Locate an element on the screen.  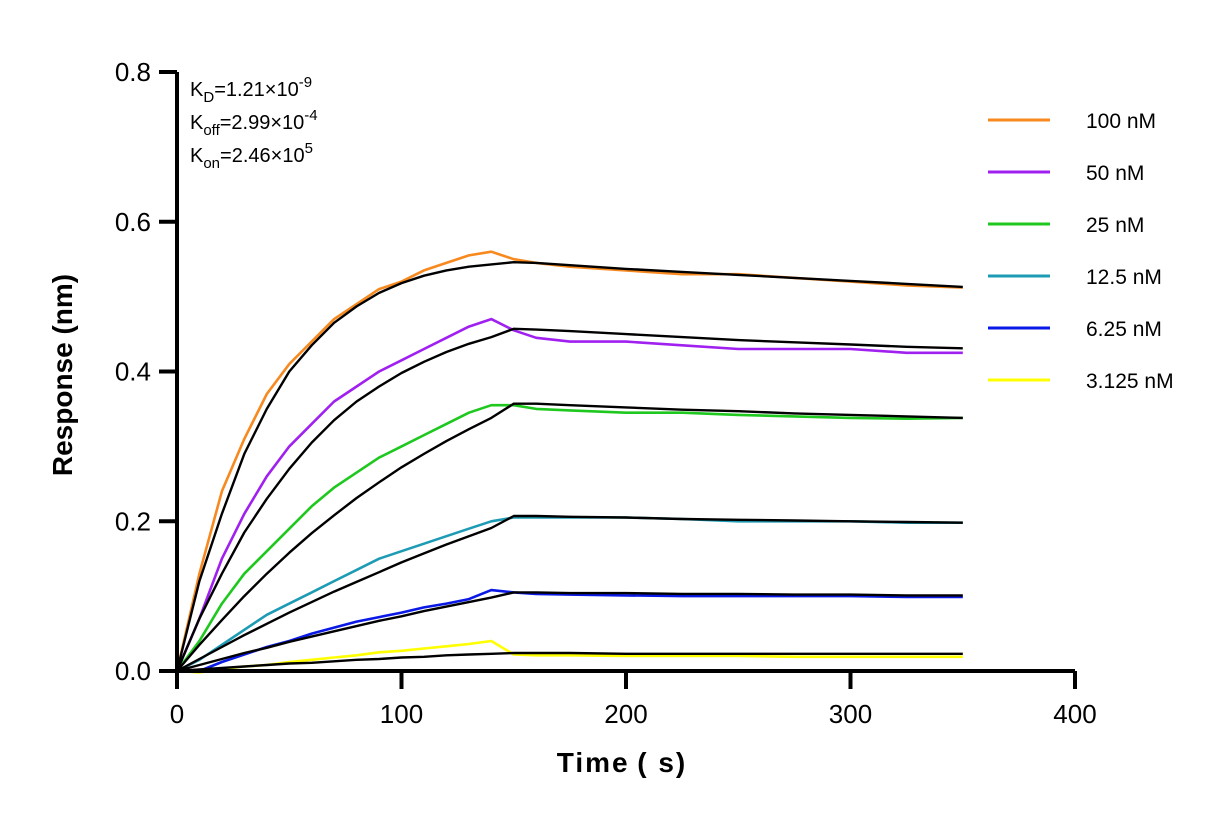
series-line-12-5-nm is located at coordinates (569, 594).